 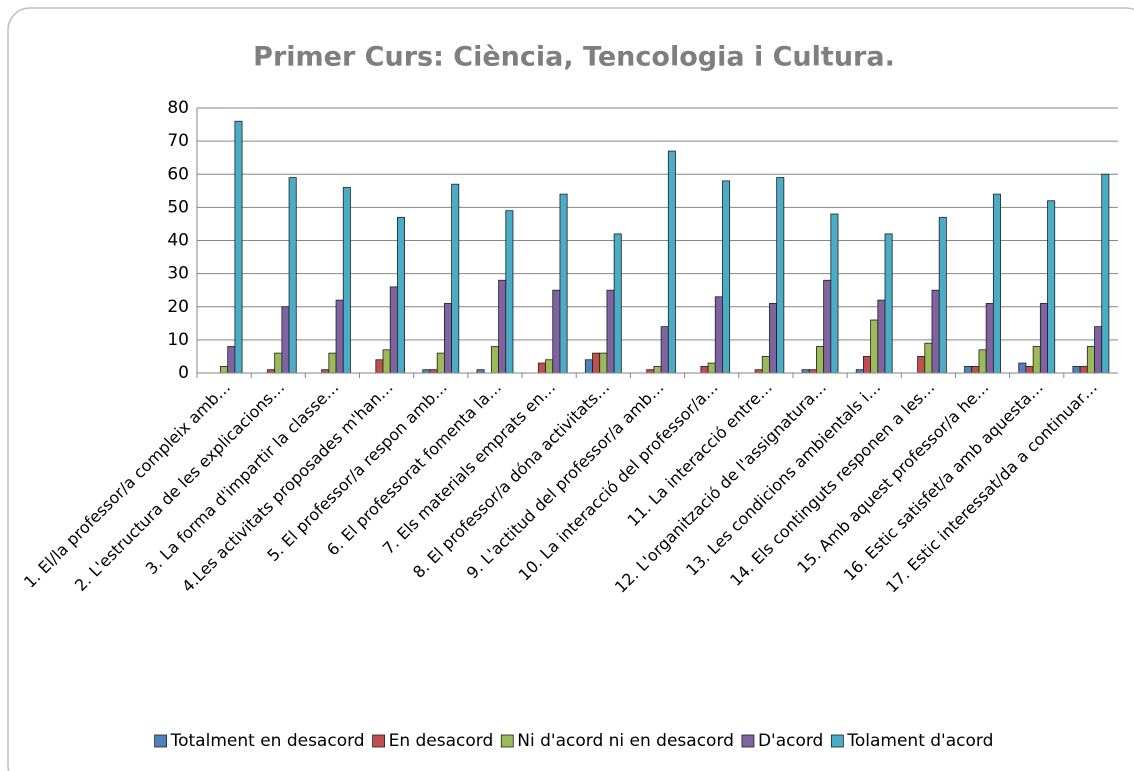 I want to click on legend-label: Ni d'acord ni en desacord, so click(x=625, y=741).